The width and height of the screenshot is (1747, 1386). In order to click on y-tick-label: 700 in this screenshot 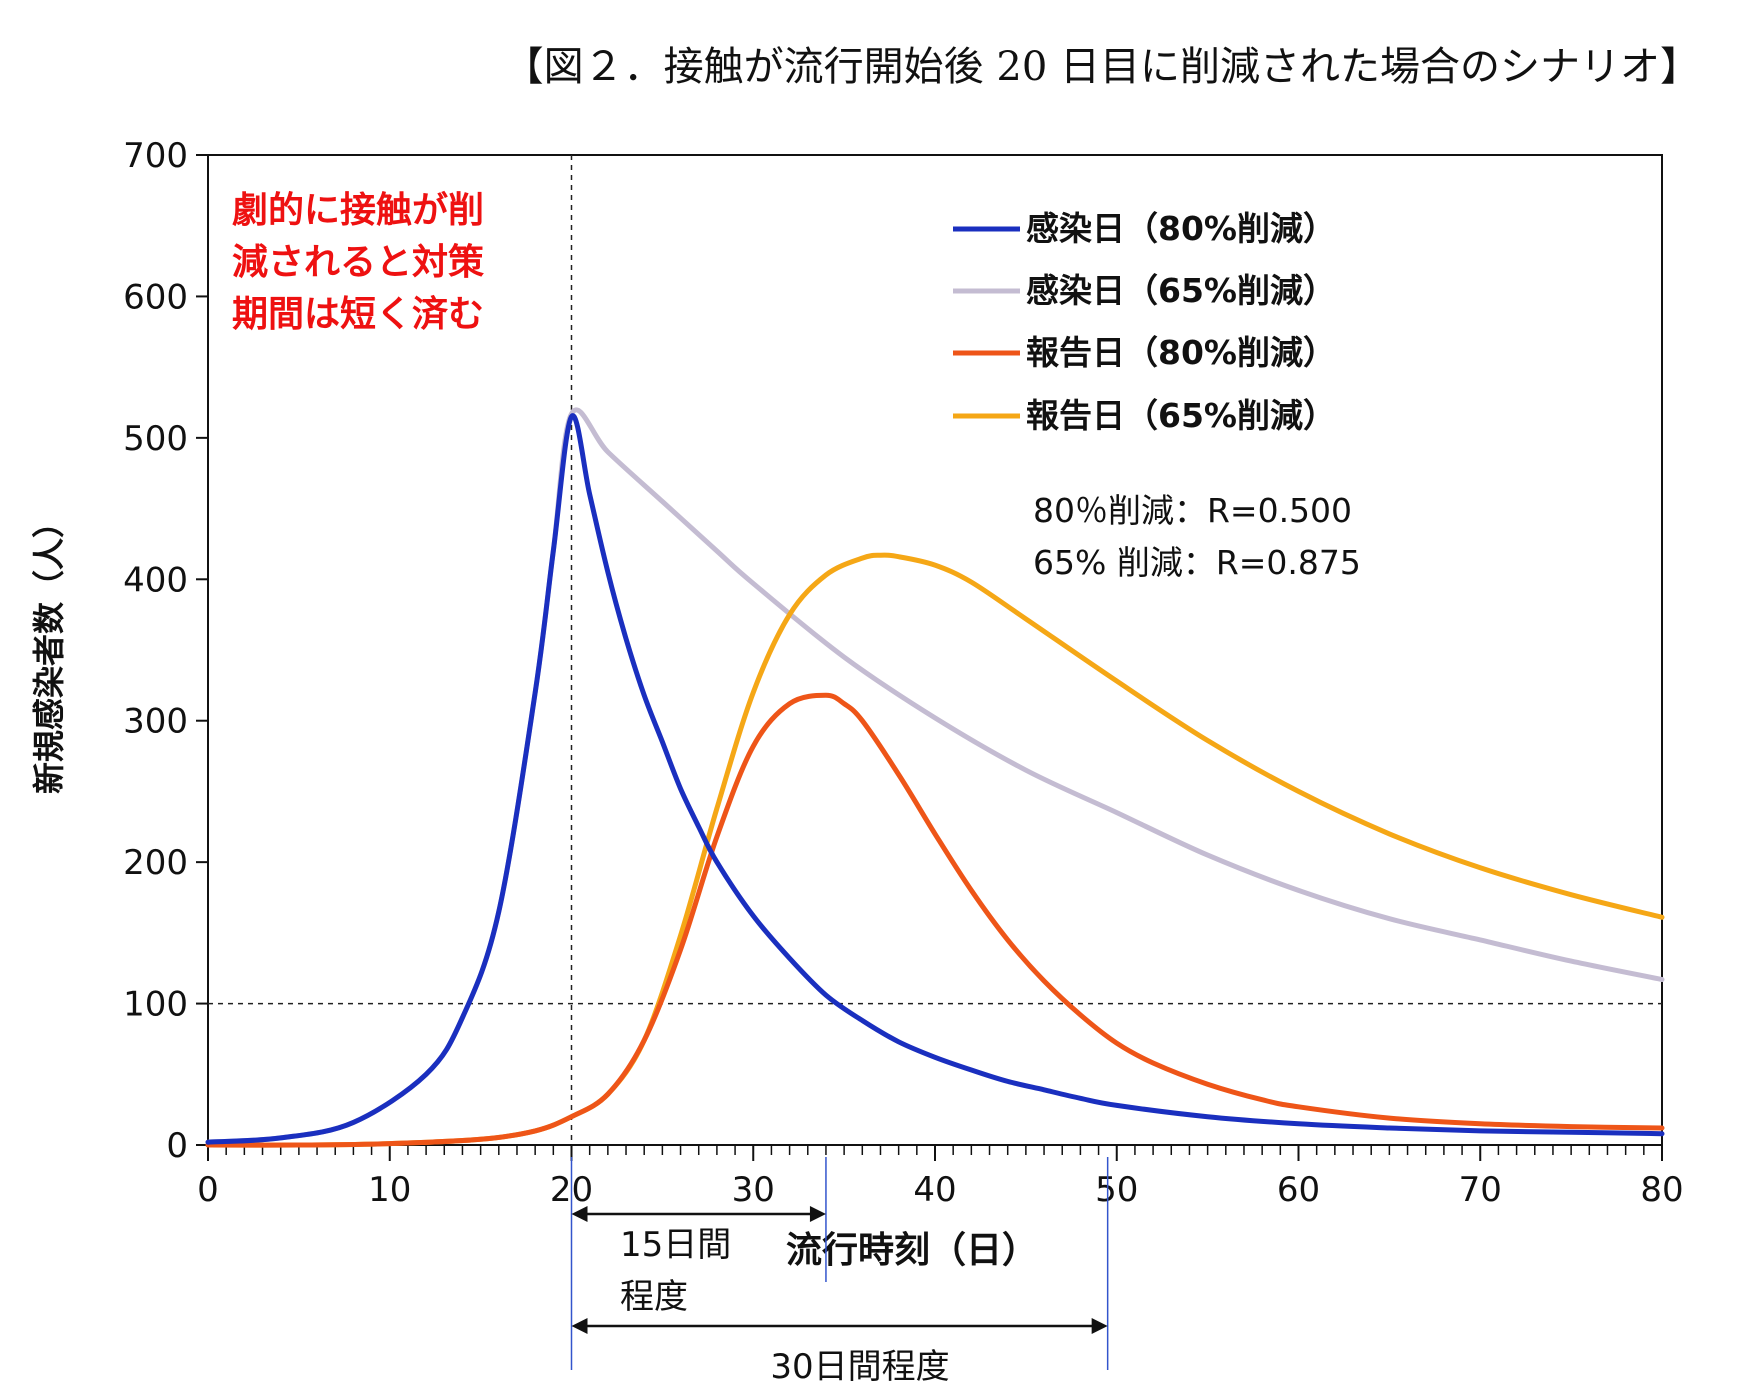, I will do `click(155, 156)`.